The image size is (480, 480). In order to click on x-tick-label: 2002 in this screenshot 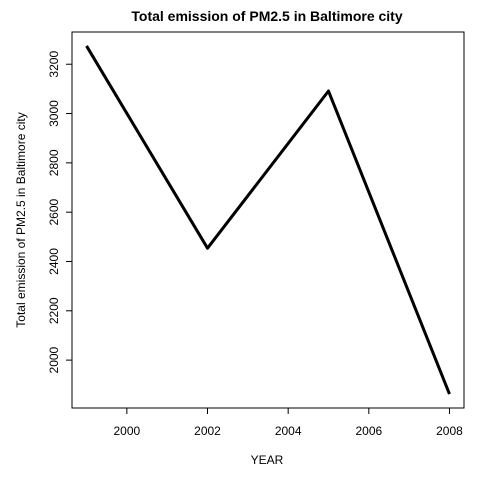, I will do `click(207, 431)`.